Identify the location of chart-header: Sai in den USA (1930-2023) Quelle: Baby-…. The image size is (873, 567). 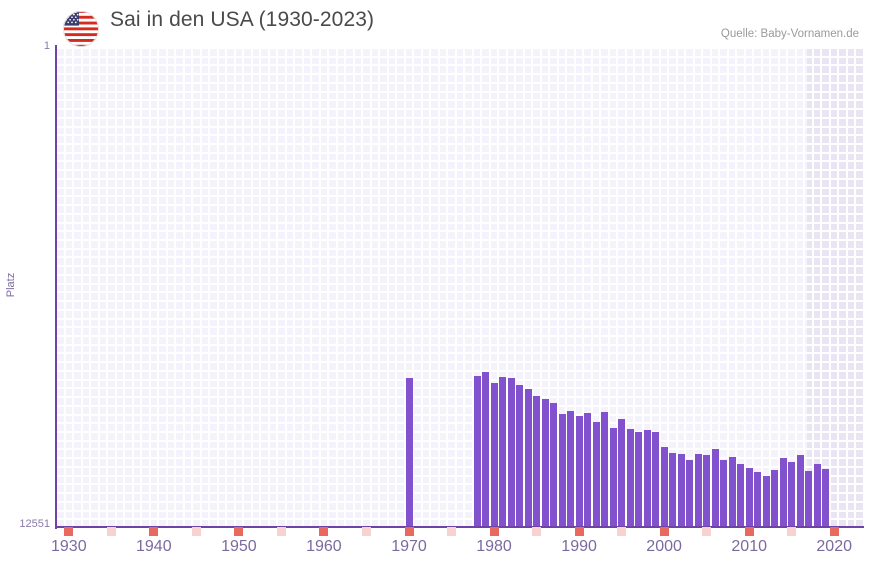
(436, 23).